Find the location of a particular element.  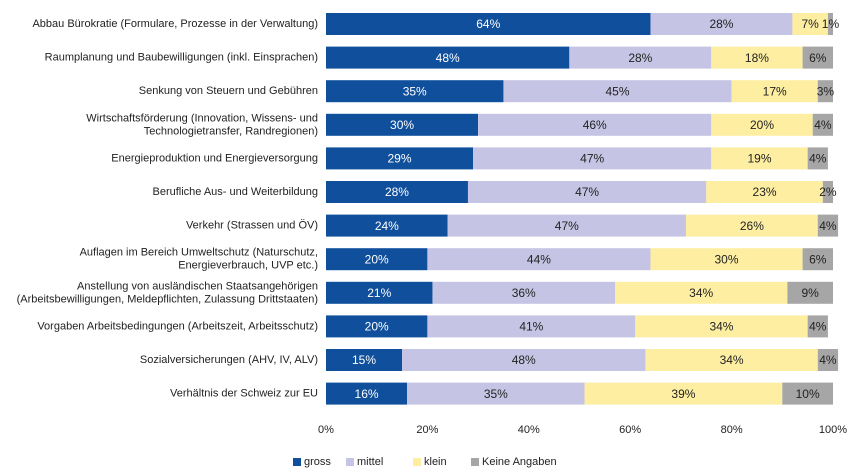

value-label: 26% is located at coordinates (752, 226).